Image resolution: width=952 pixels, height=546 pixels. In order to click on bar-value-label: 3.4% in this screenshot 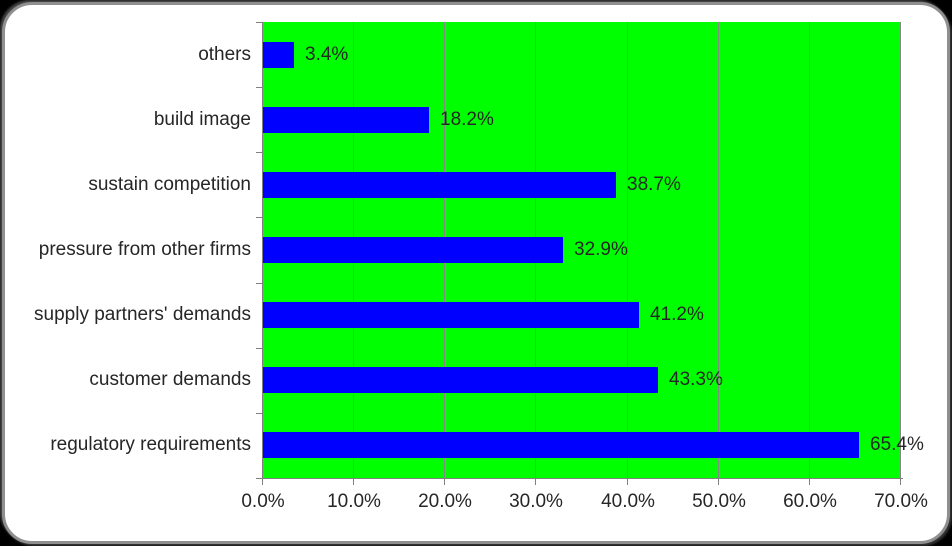, I will do `click(327, 54)`.